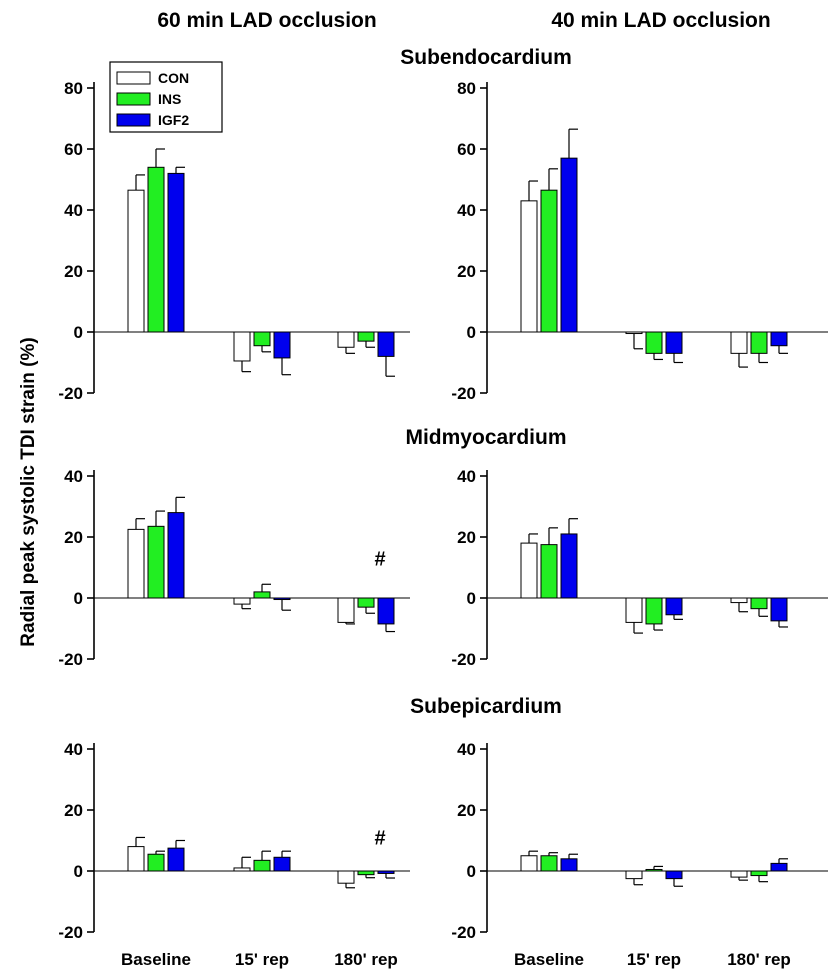 Image resolution: width=828 pixels, height=973 pixels. Describe the element at coordinates (266, 20) in the screenshot. I see `column-title-left: 60 min LAD occlusion` at that location.